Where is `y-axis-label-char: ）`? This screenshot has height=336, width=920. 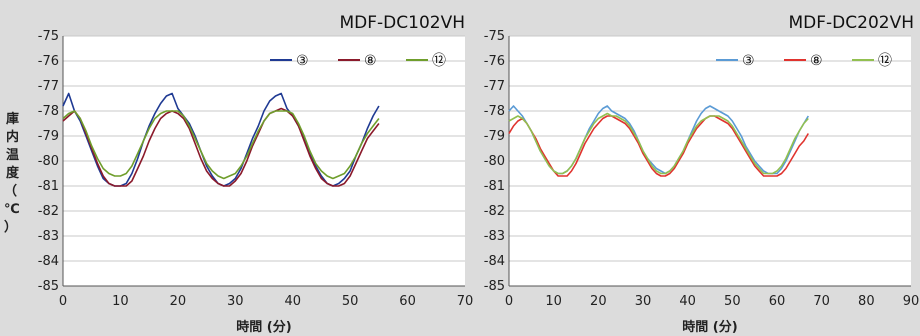 y-axis-label-char: ） is located at coordinates (10, 227).